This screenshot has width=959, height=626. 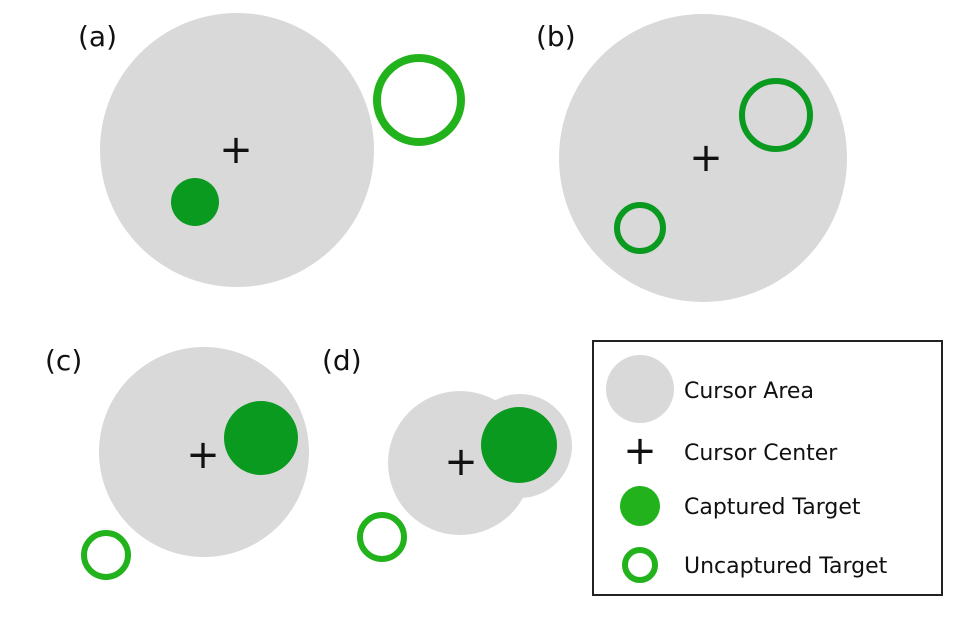 What do you see at coordinates (106, 555) in the screenshot?
I see `panel-c-uncaptured-target` at bounding box center [106, 555].